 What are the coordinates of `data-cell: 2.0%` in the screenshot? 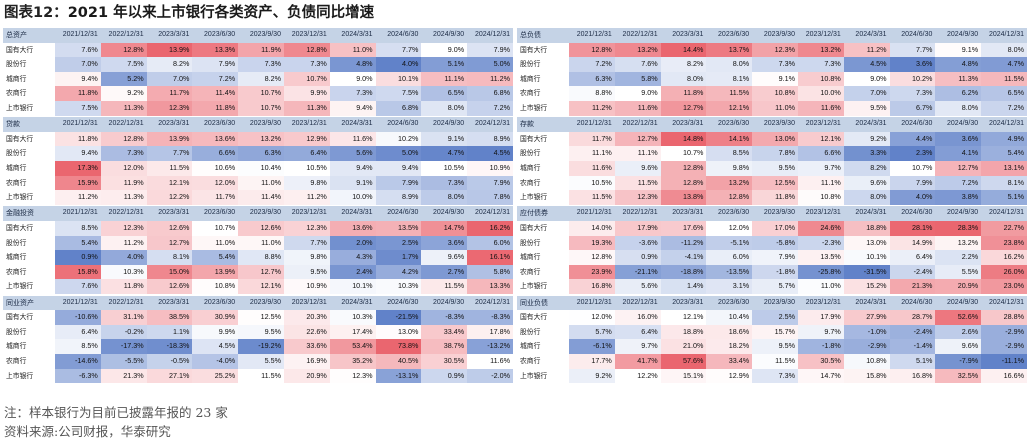 It's located at (352, 243).